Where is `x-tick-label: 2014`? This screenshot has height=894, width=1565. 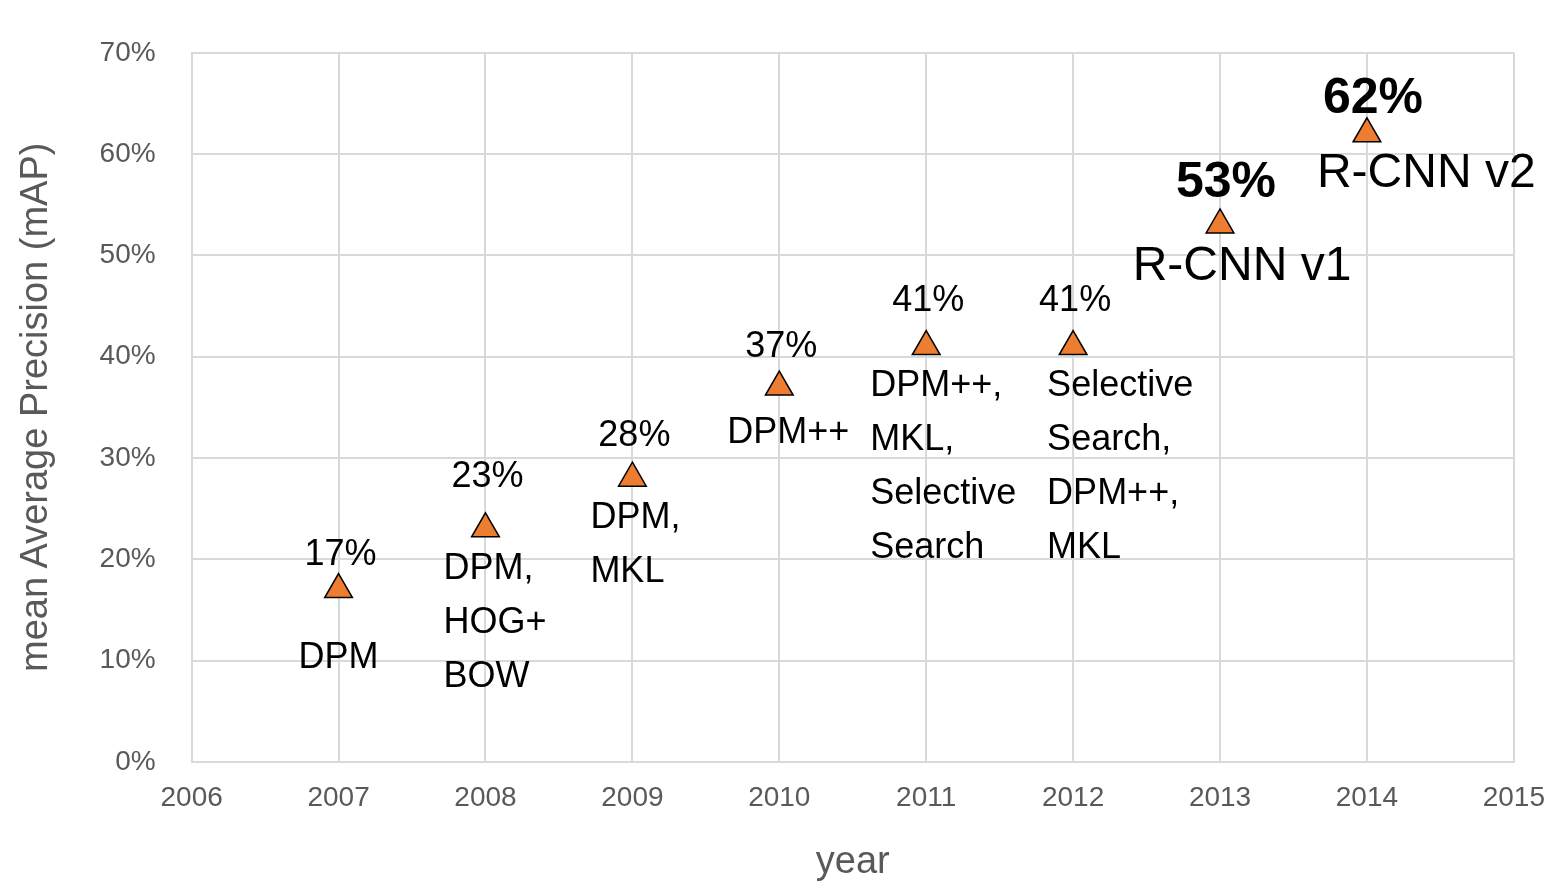
x-tick-label: 2014 is located at coordinates (1367, 797).